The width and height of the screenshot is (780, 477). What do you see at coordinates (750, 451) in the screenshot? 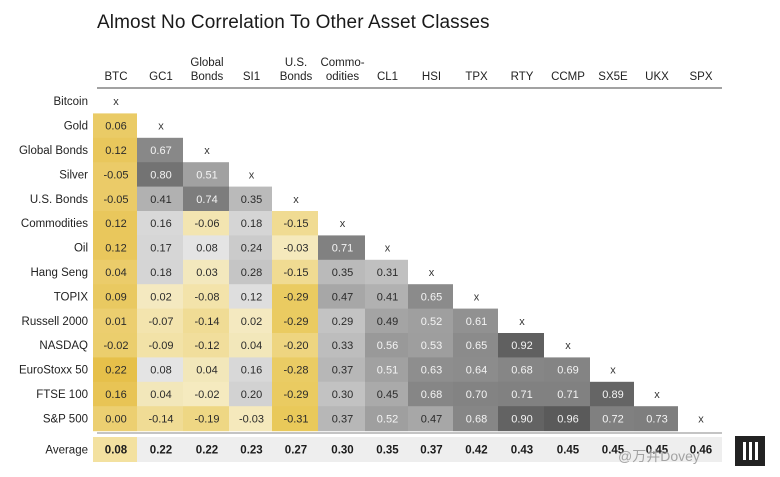
I see `logo-icon` at bounding box center [750, 451].